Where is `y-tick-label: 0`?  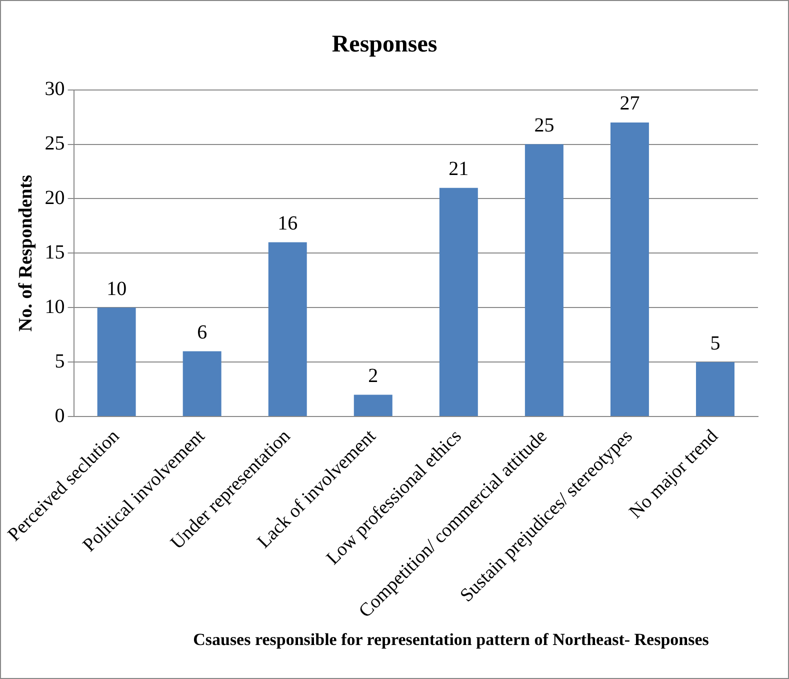 y-tick-label: 0 is located at coordinates (59, 415).